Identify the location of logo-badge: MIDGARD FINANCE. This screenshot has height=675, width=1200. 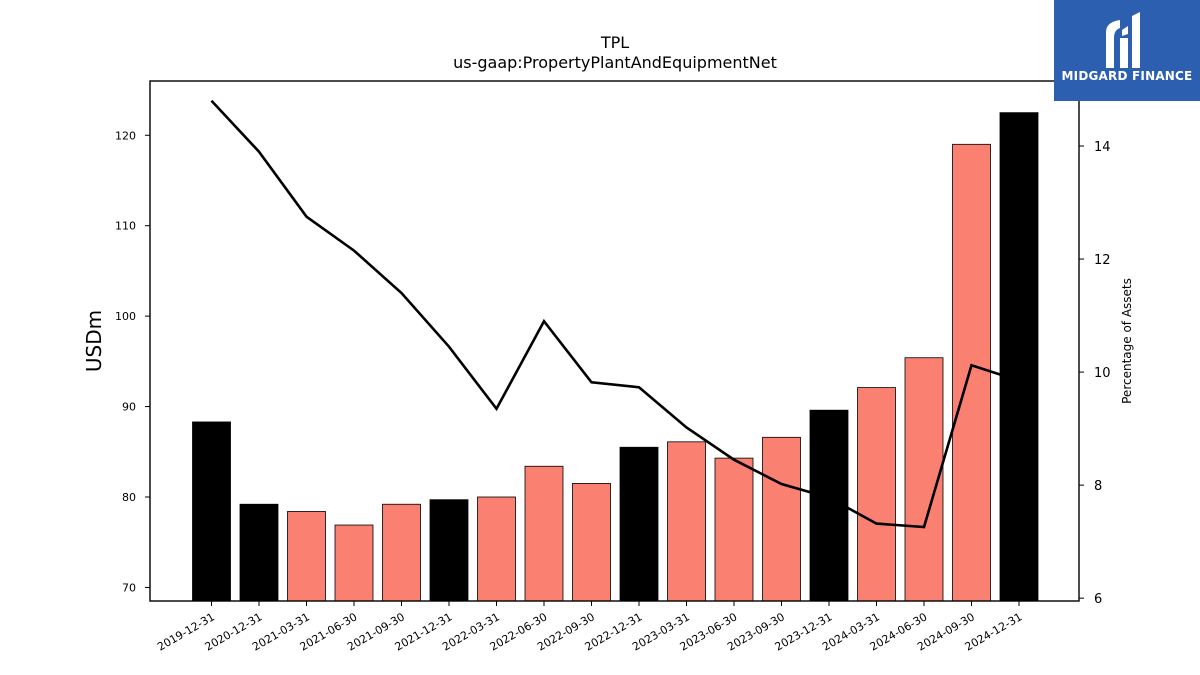
(1127, 50).